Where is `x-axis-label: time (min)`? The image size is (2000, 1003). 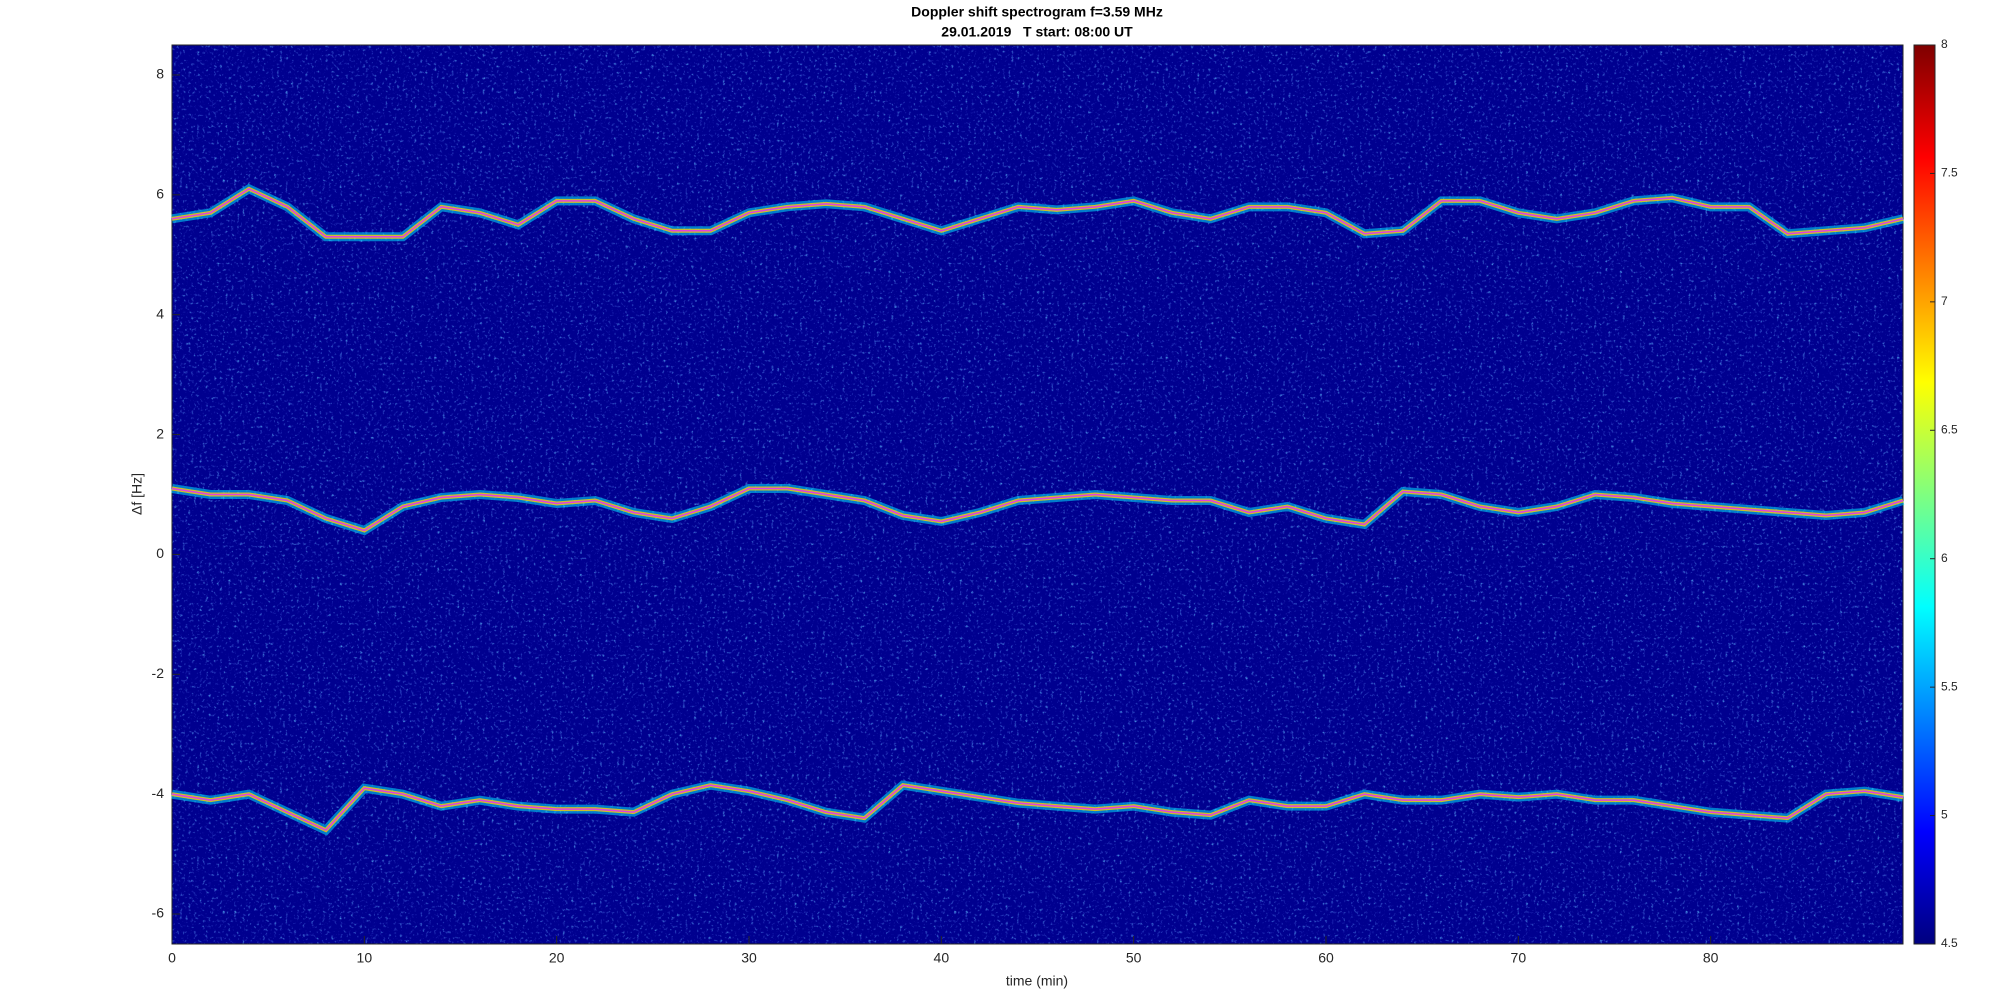
x-axis-label: time (min) is located at coordinates (1037, 981).